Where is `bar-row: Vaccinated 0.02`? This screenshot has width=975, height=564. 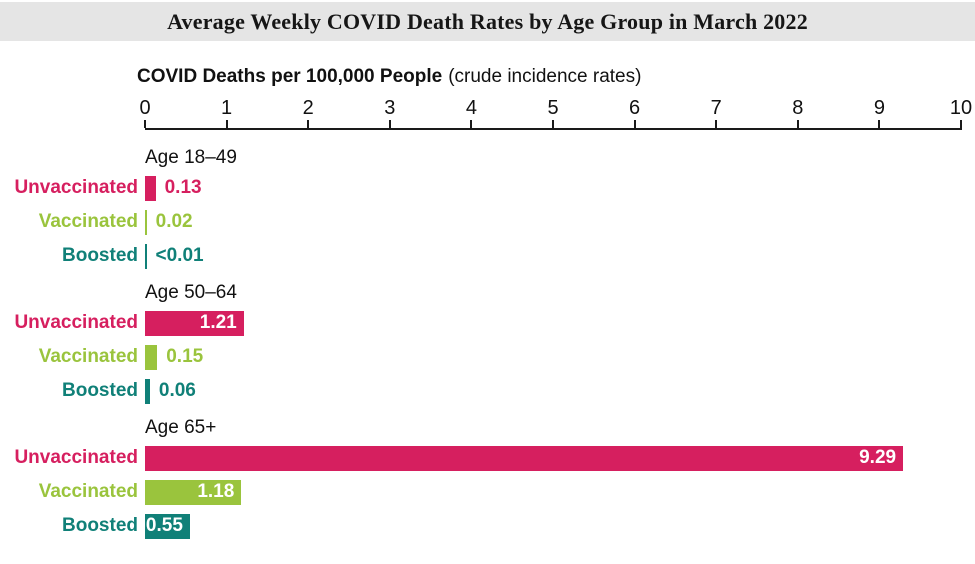
bar-row: Vaccinated 0.02 is located at coordinates (487, 222).